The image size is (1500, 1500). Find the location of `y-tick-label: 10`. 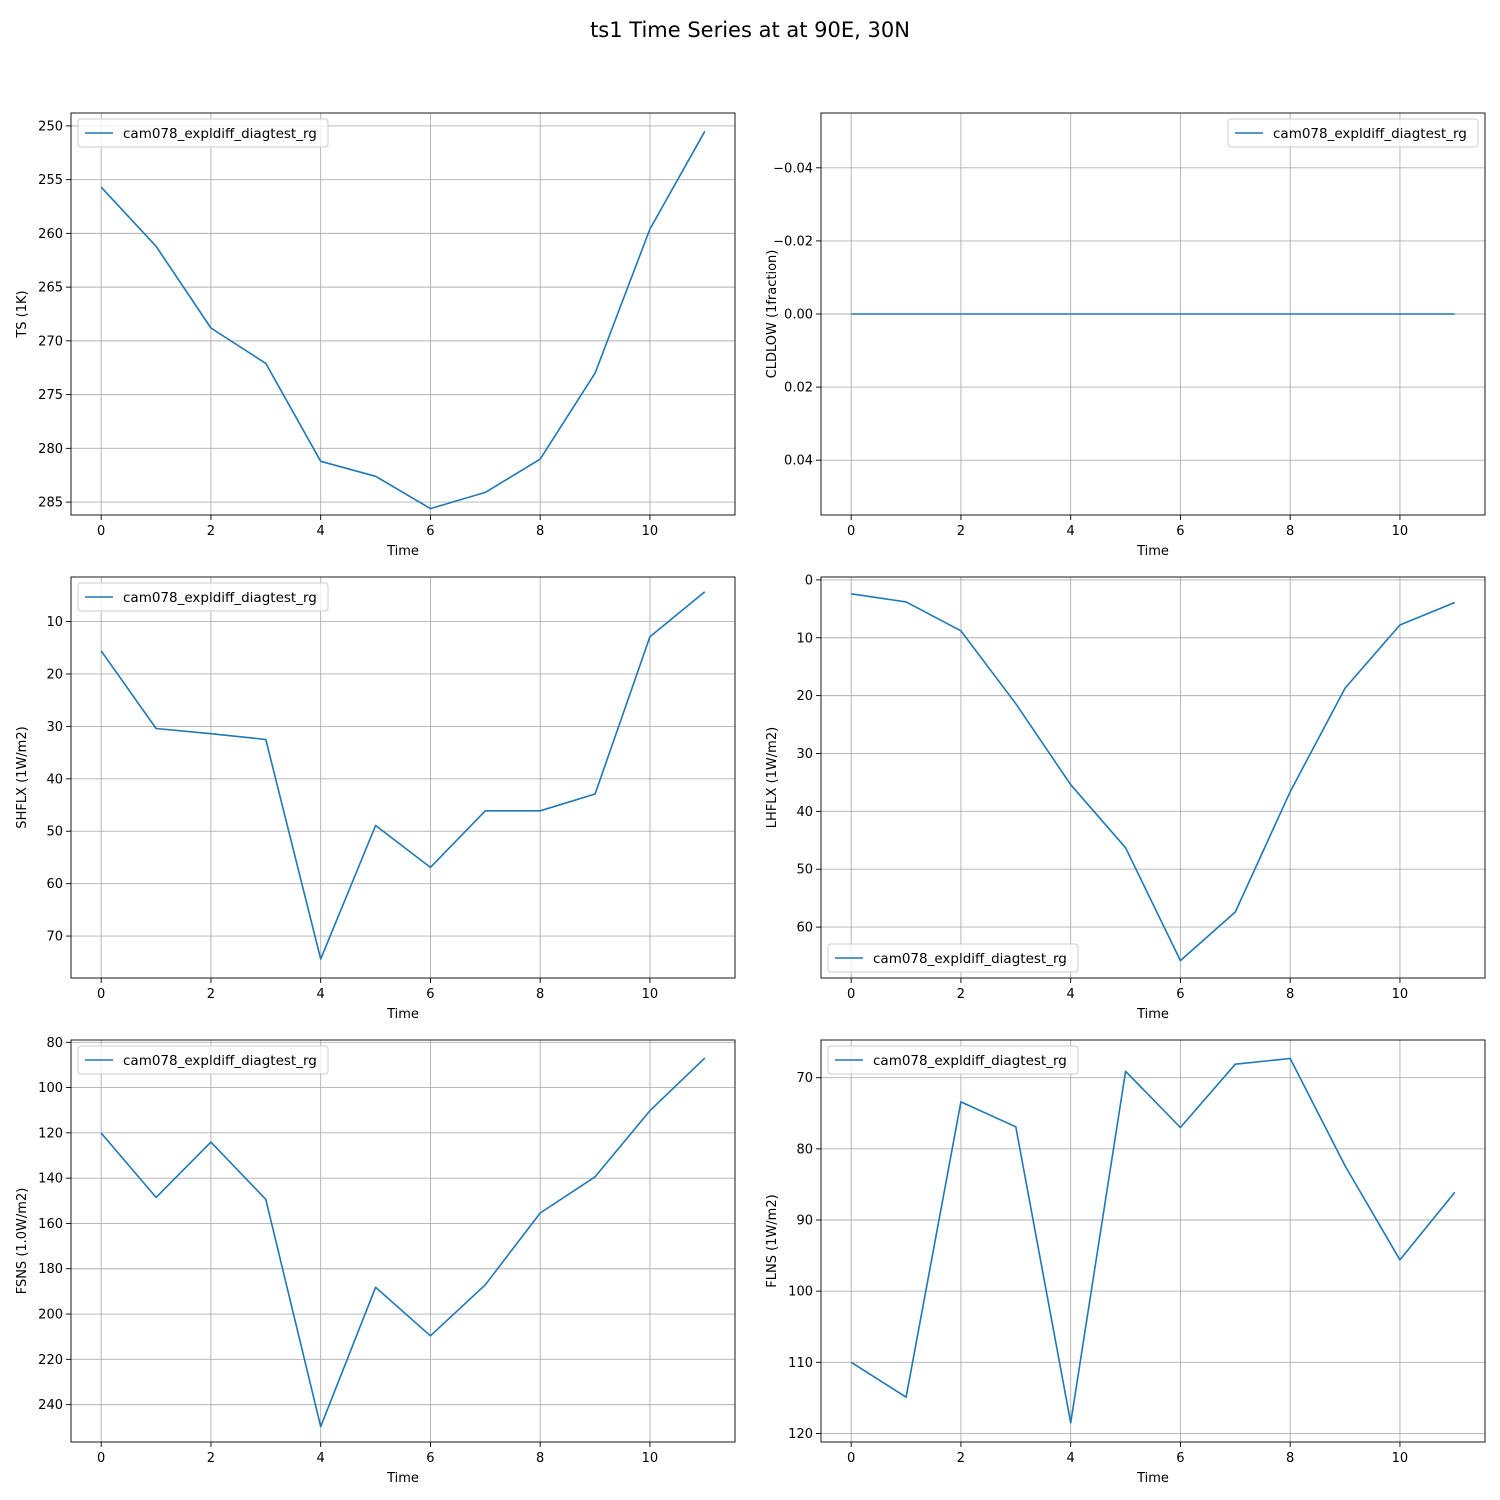

y-tick-label: 10 is located at coordinates (804, 638).